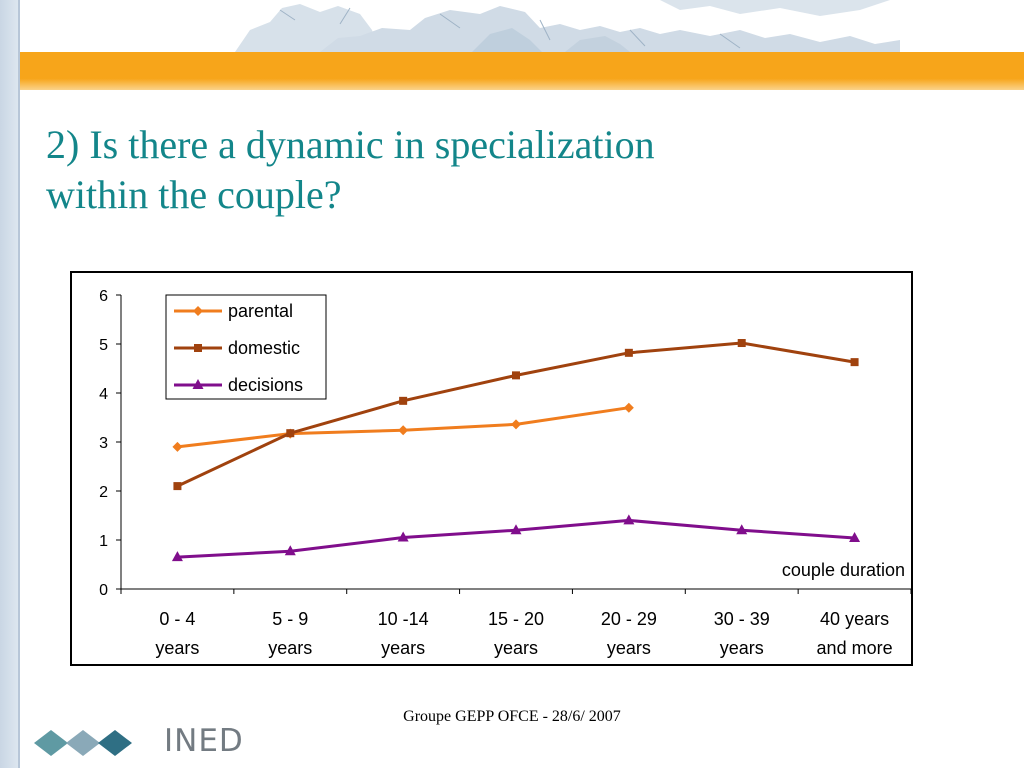  What do you see at coordinates (742, 619) in the screenshot?
I see `x-tick-label: 30 - 39` at bounding box center [742, 619].